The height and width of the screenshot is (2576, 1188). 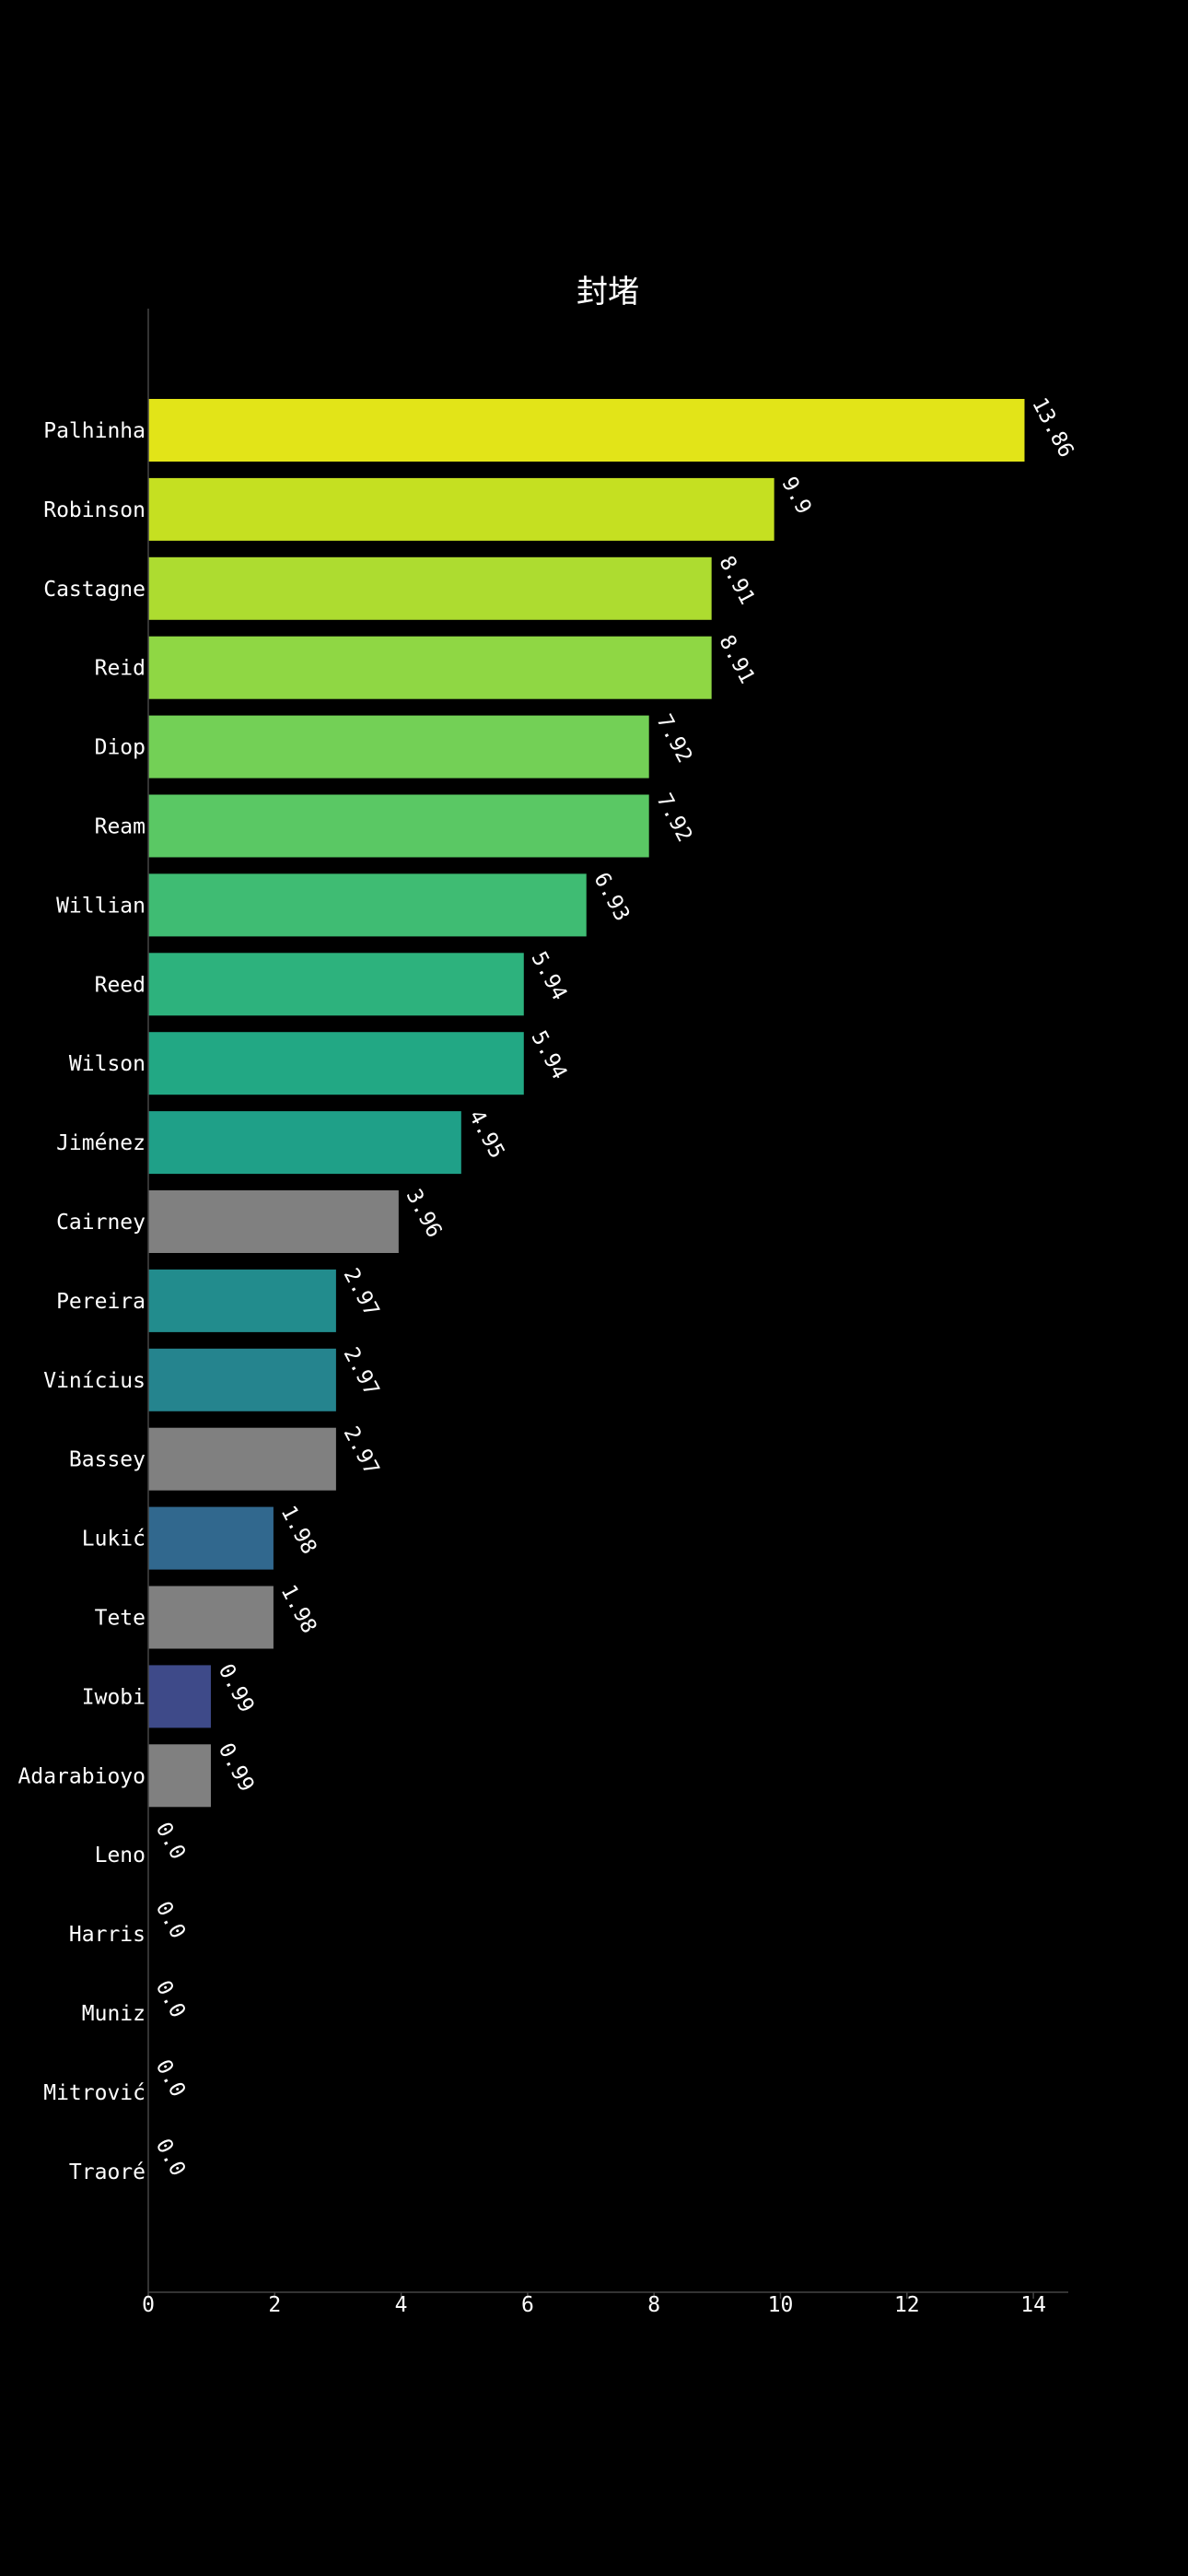 What do you see at coordinates (120, 827) in the screenshot?
I see `category-label: Ream` at bounding box center [120, 827].